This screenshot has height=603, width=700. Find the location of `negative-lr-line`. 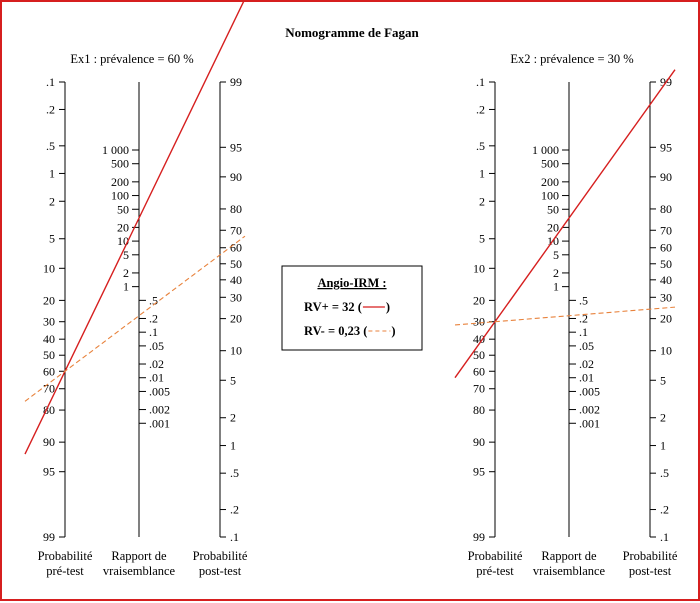

negative-lr-line is located at coordinates (565, 316).